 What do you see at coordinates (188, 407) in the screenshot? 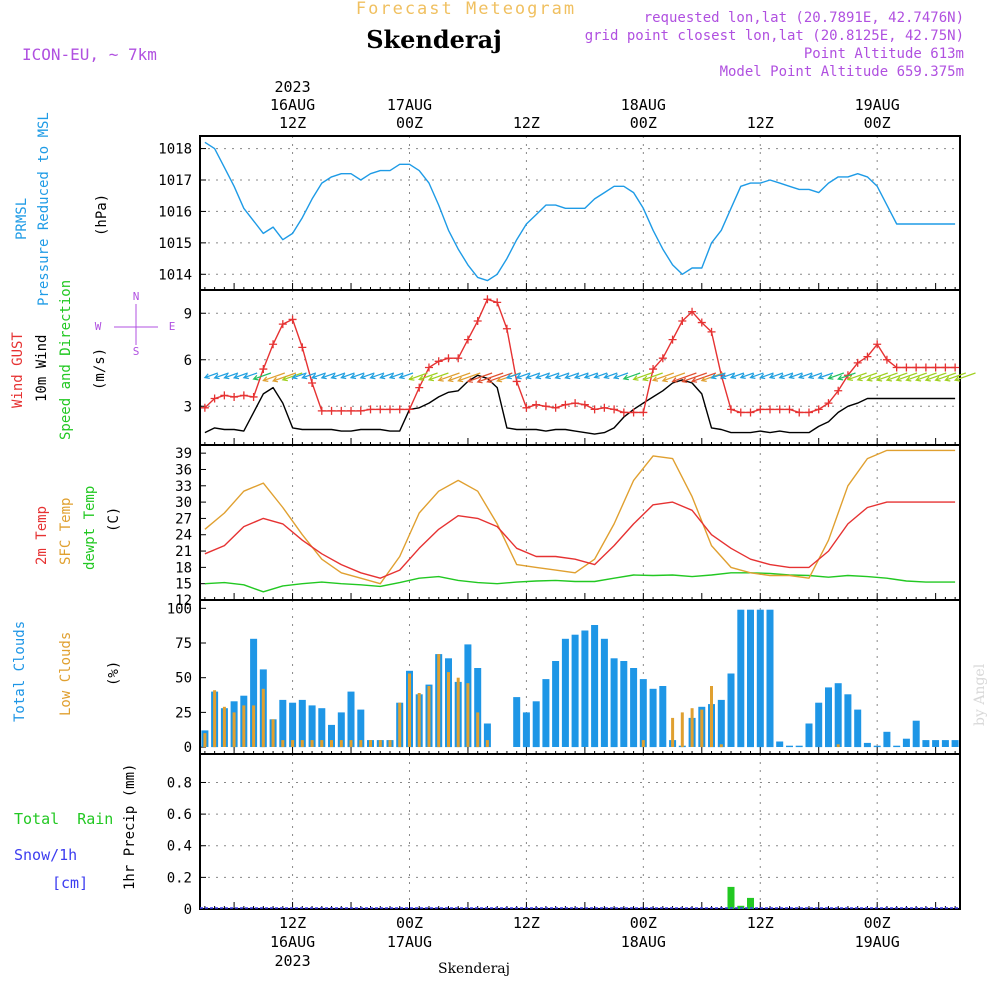
I see `y-tick-label: 3` at bounding box center [188, 407].